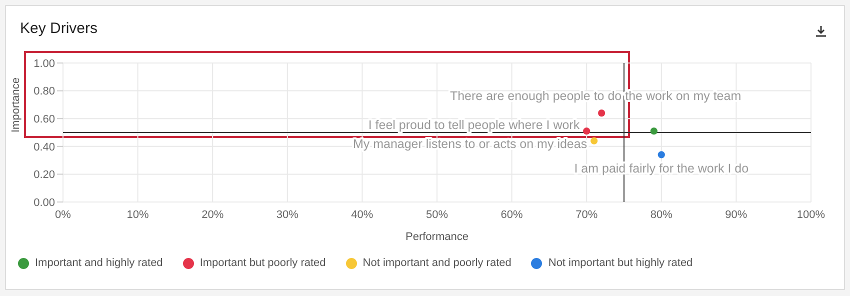  What do you see at coordinates (811, 214) in the screenshot?
I see `x-tick-label: 100%` at bounding box center [811, 214].